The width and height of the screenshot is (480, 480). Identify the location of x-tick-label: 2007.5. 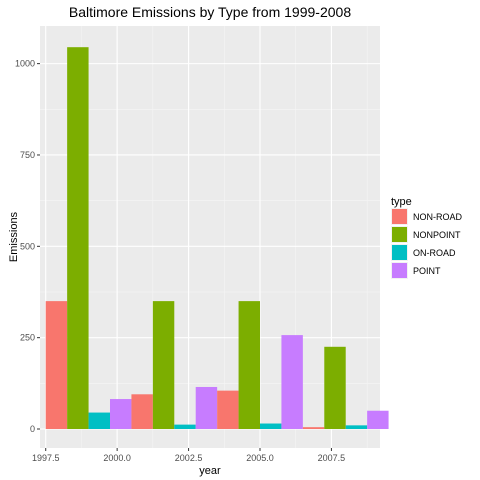
(332, 458).